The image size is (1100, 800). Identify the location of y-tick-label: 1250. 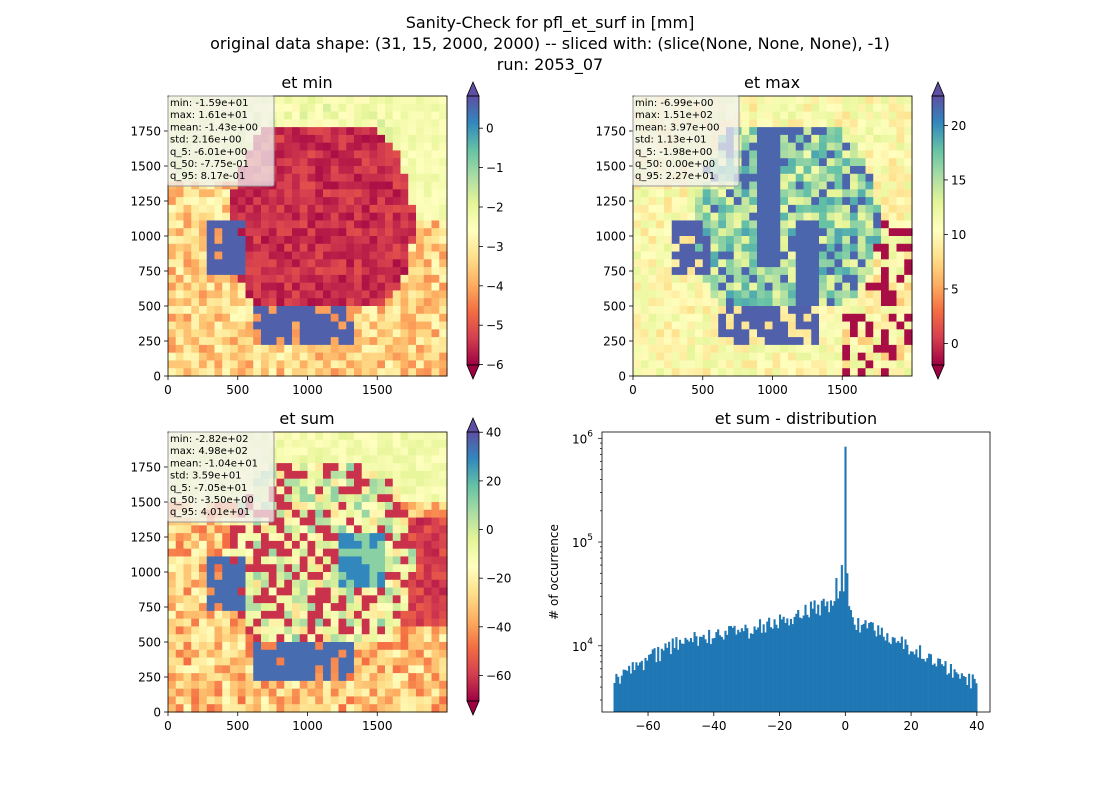
(145, 538).